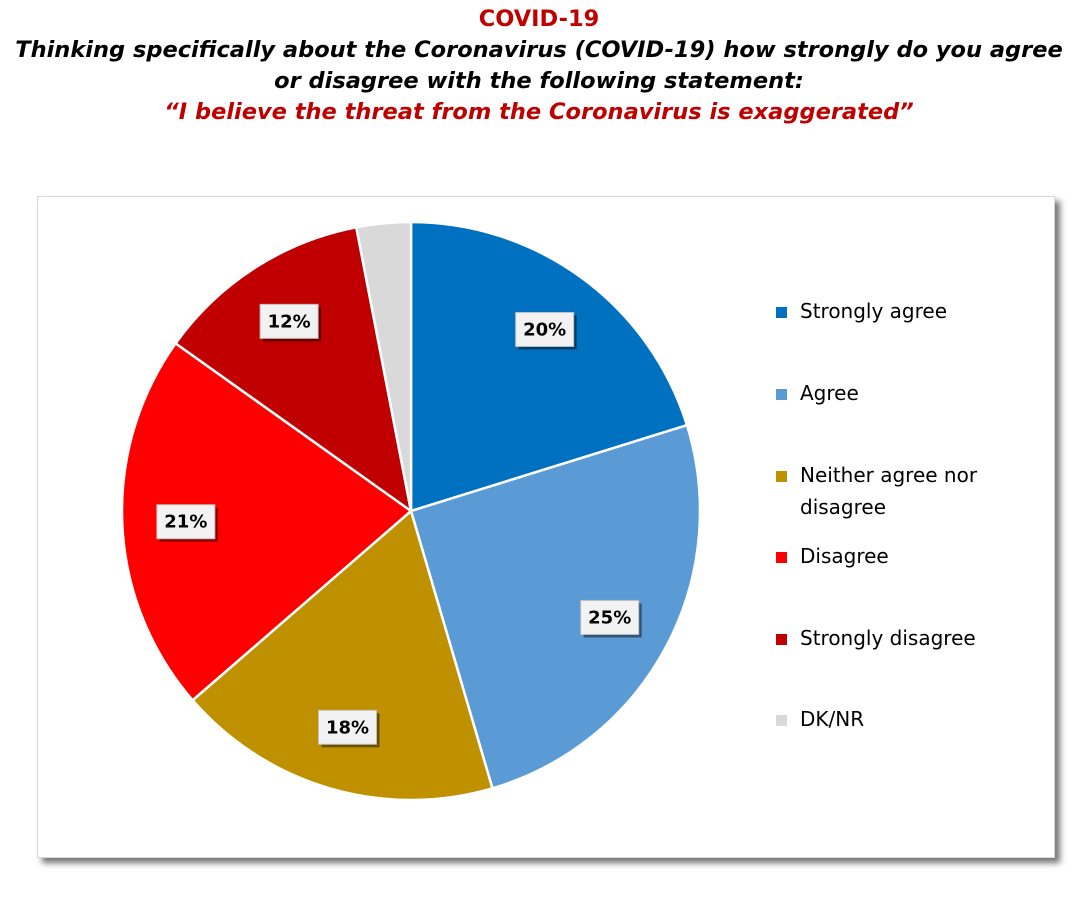  I want to click on svg-text: 25%, so click(609, 617).